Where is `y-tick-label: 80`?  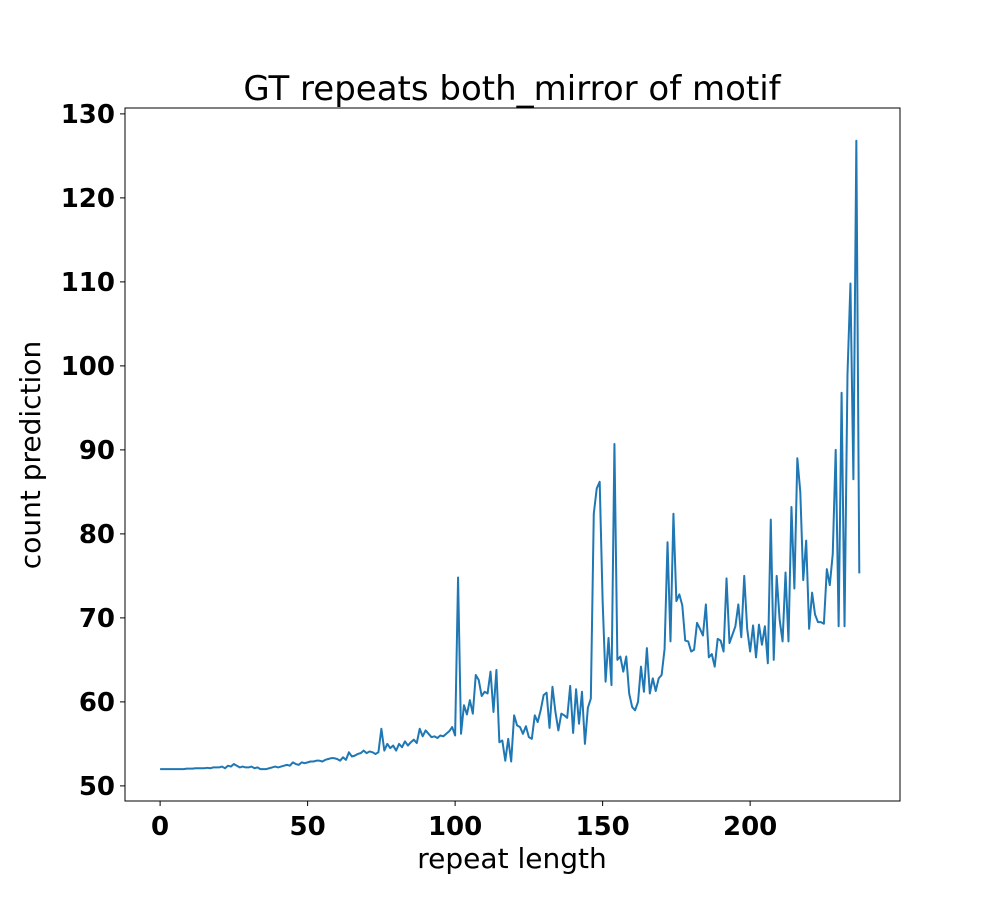 y-tick-label: 80 is located at coordinates (97, 535).